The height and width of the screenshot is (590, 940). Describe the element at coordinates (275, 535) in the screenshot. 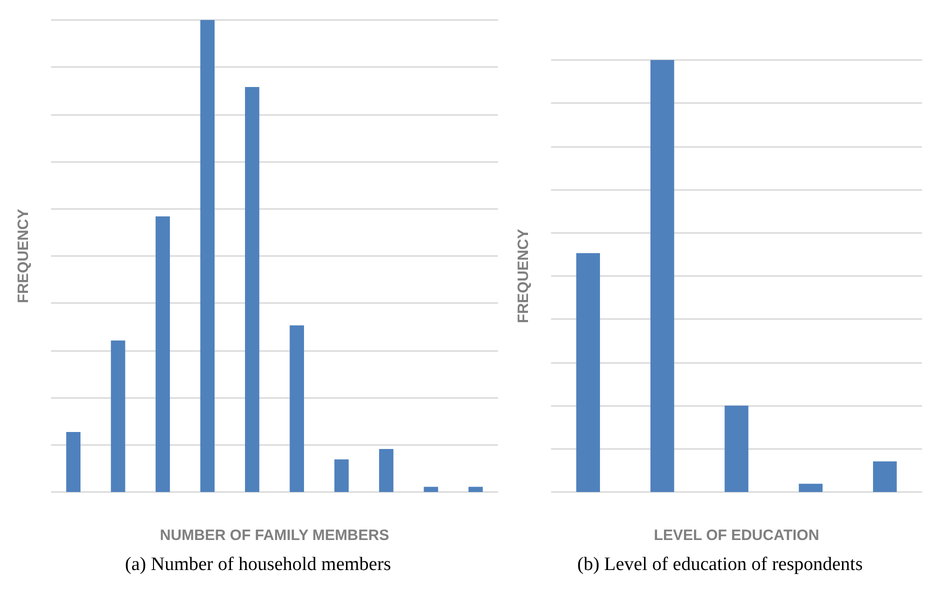

I see `x-axis-title: NUMBER OF FAMILY MEMBERS` at that location.